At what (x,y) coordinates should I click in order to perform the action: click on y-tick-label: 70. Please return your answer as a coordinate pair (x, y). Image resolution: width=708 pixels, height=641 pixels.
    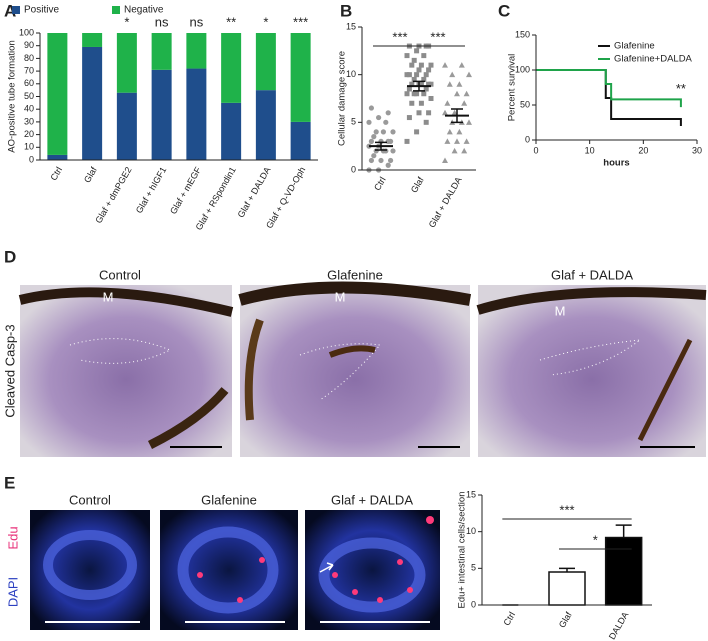
    Looking at the image, I should click on (29, 70).